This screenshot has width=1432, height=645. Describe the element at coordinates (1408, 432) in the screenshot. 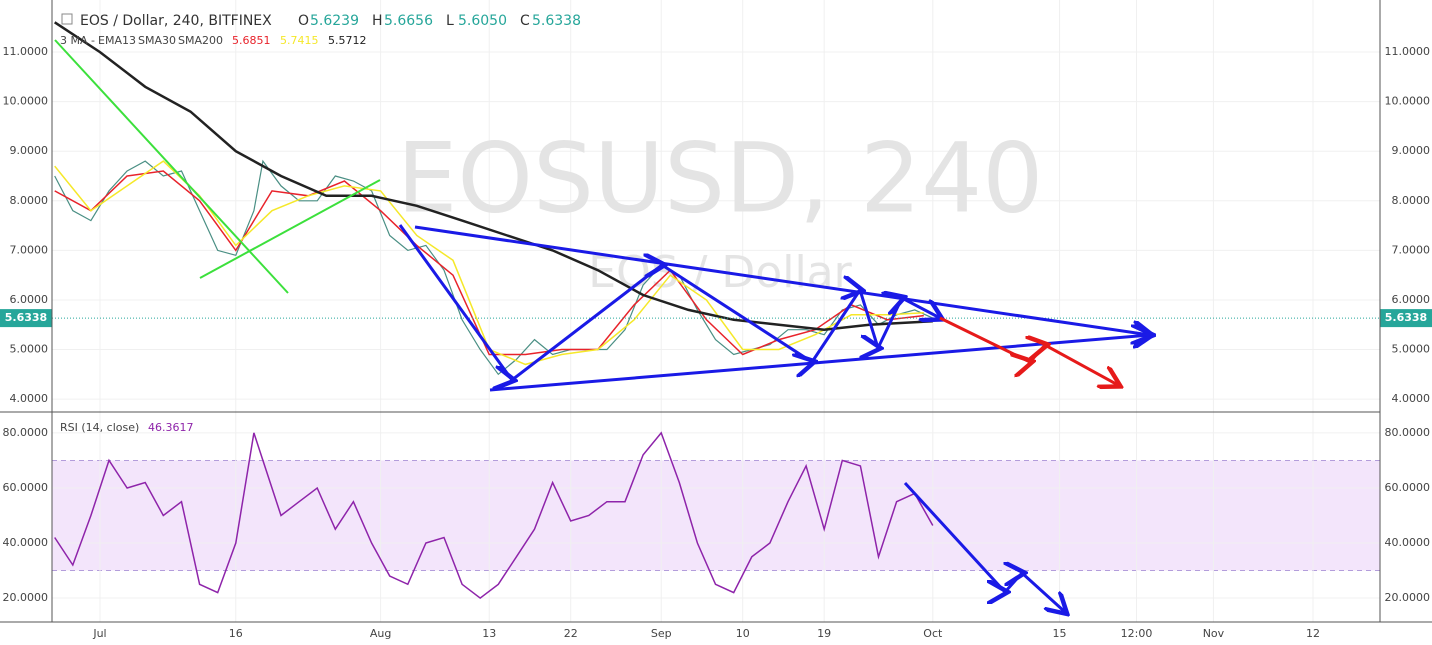

I see `y2-tick-label: 80.0000` at that location.